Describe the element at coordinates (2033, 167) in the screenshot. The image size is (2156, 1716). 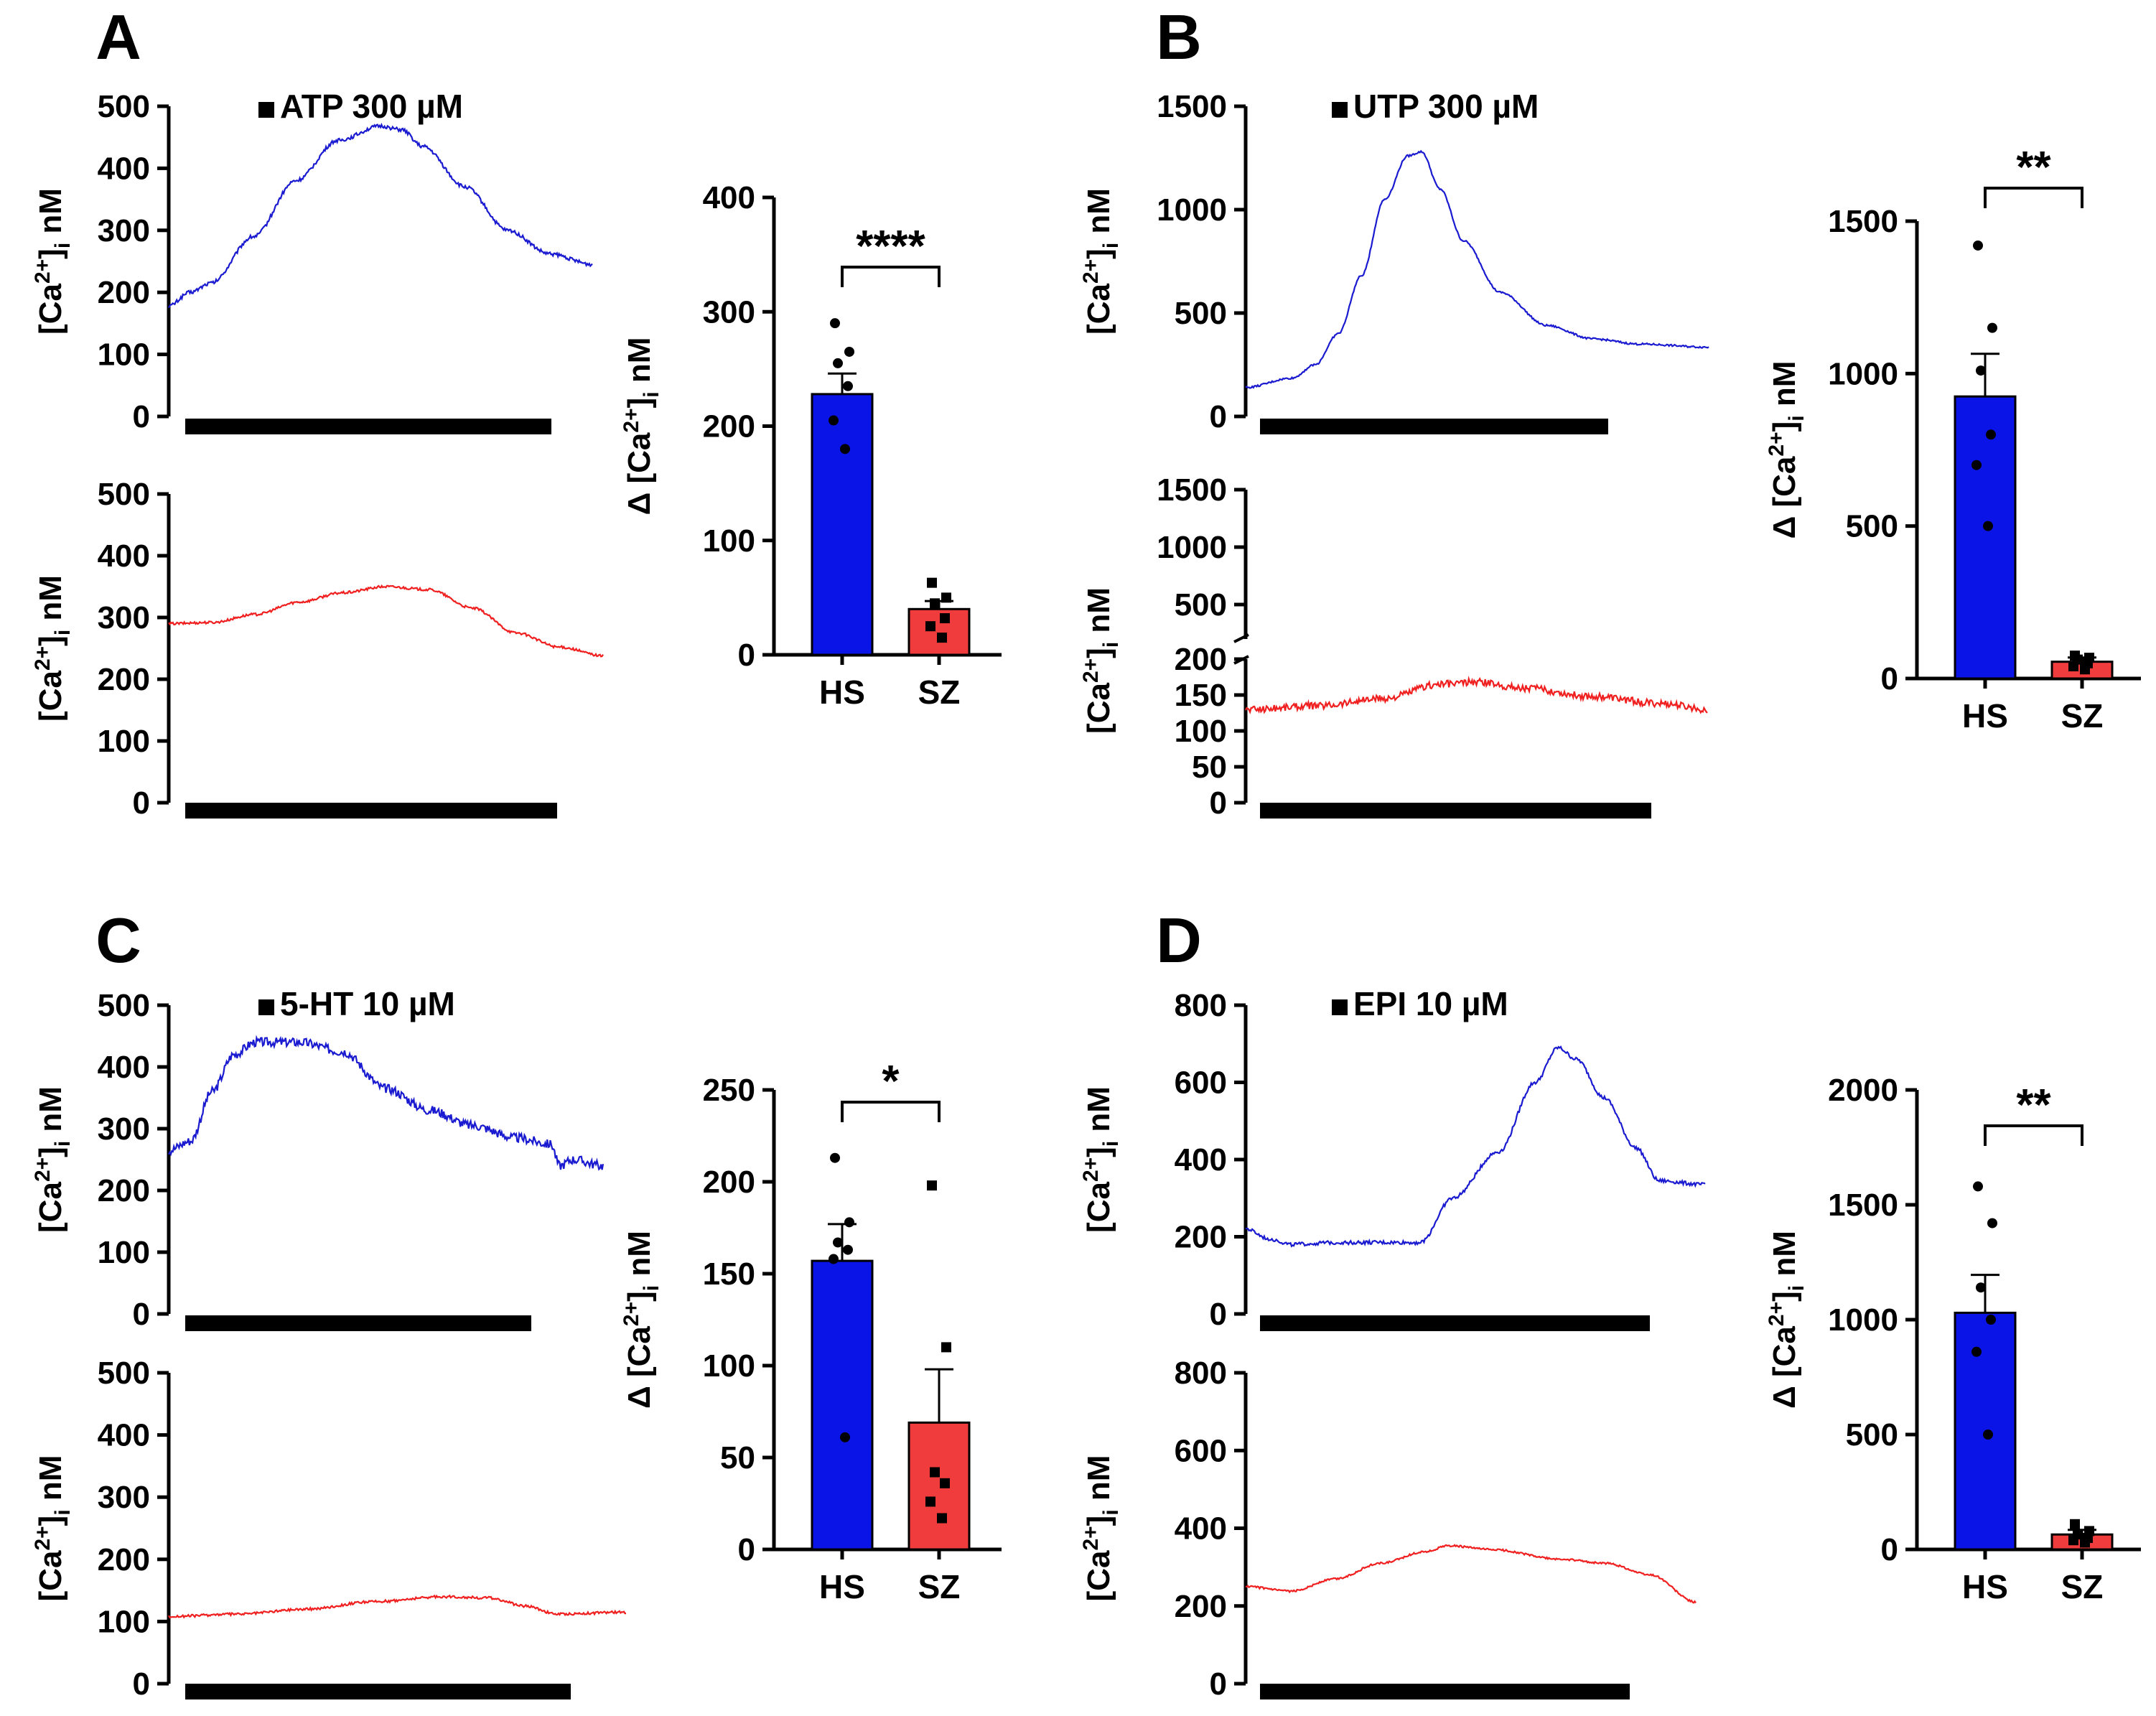
I see `significance-label: **` at that location.